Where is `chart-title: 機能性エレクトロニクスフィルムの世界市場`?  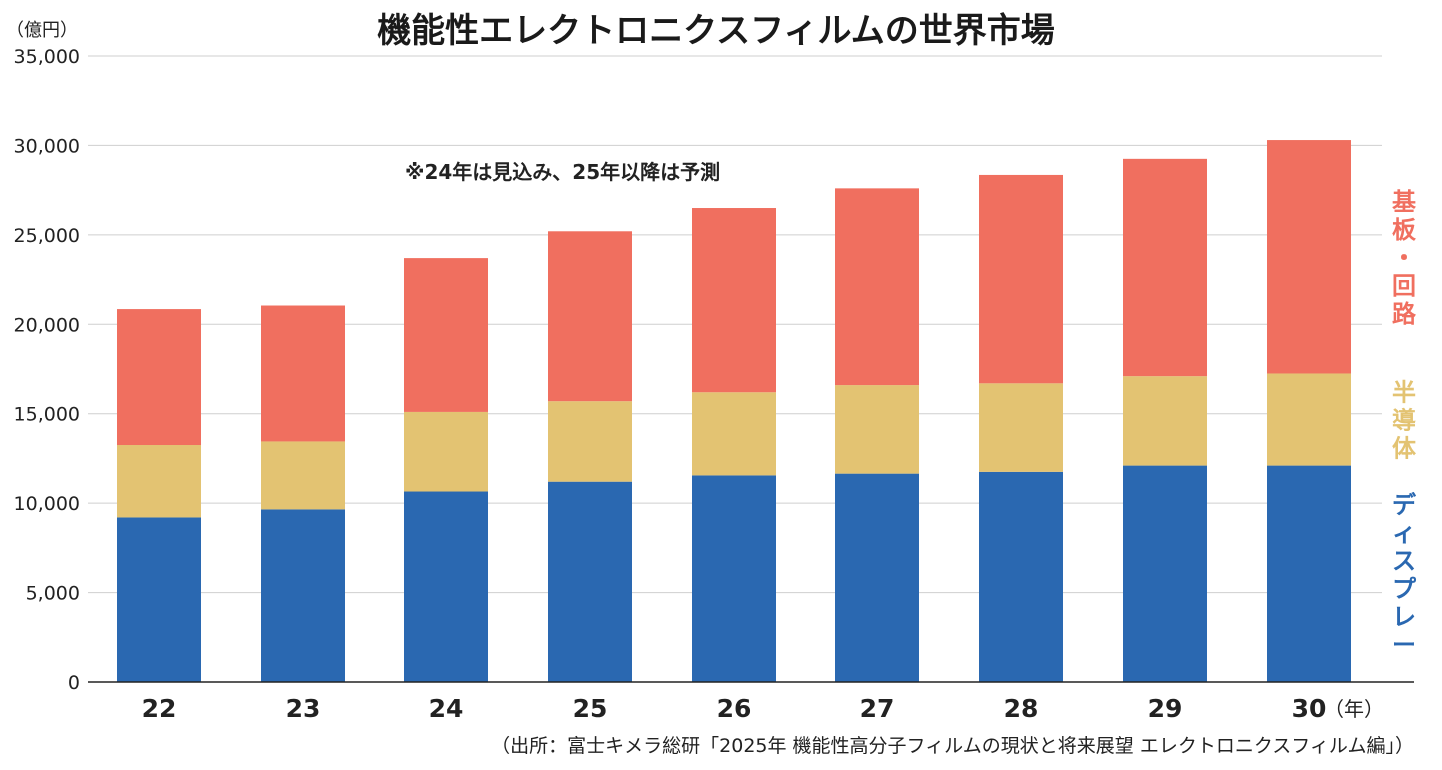
chart-title: 機能性エレクトロニクスフィルムの世界市場 is located at coordinates (716, 31).